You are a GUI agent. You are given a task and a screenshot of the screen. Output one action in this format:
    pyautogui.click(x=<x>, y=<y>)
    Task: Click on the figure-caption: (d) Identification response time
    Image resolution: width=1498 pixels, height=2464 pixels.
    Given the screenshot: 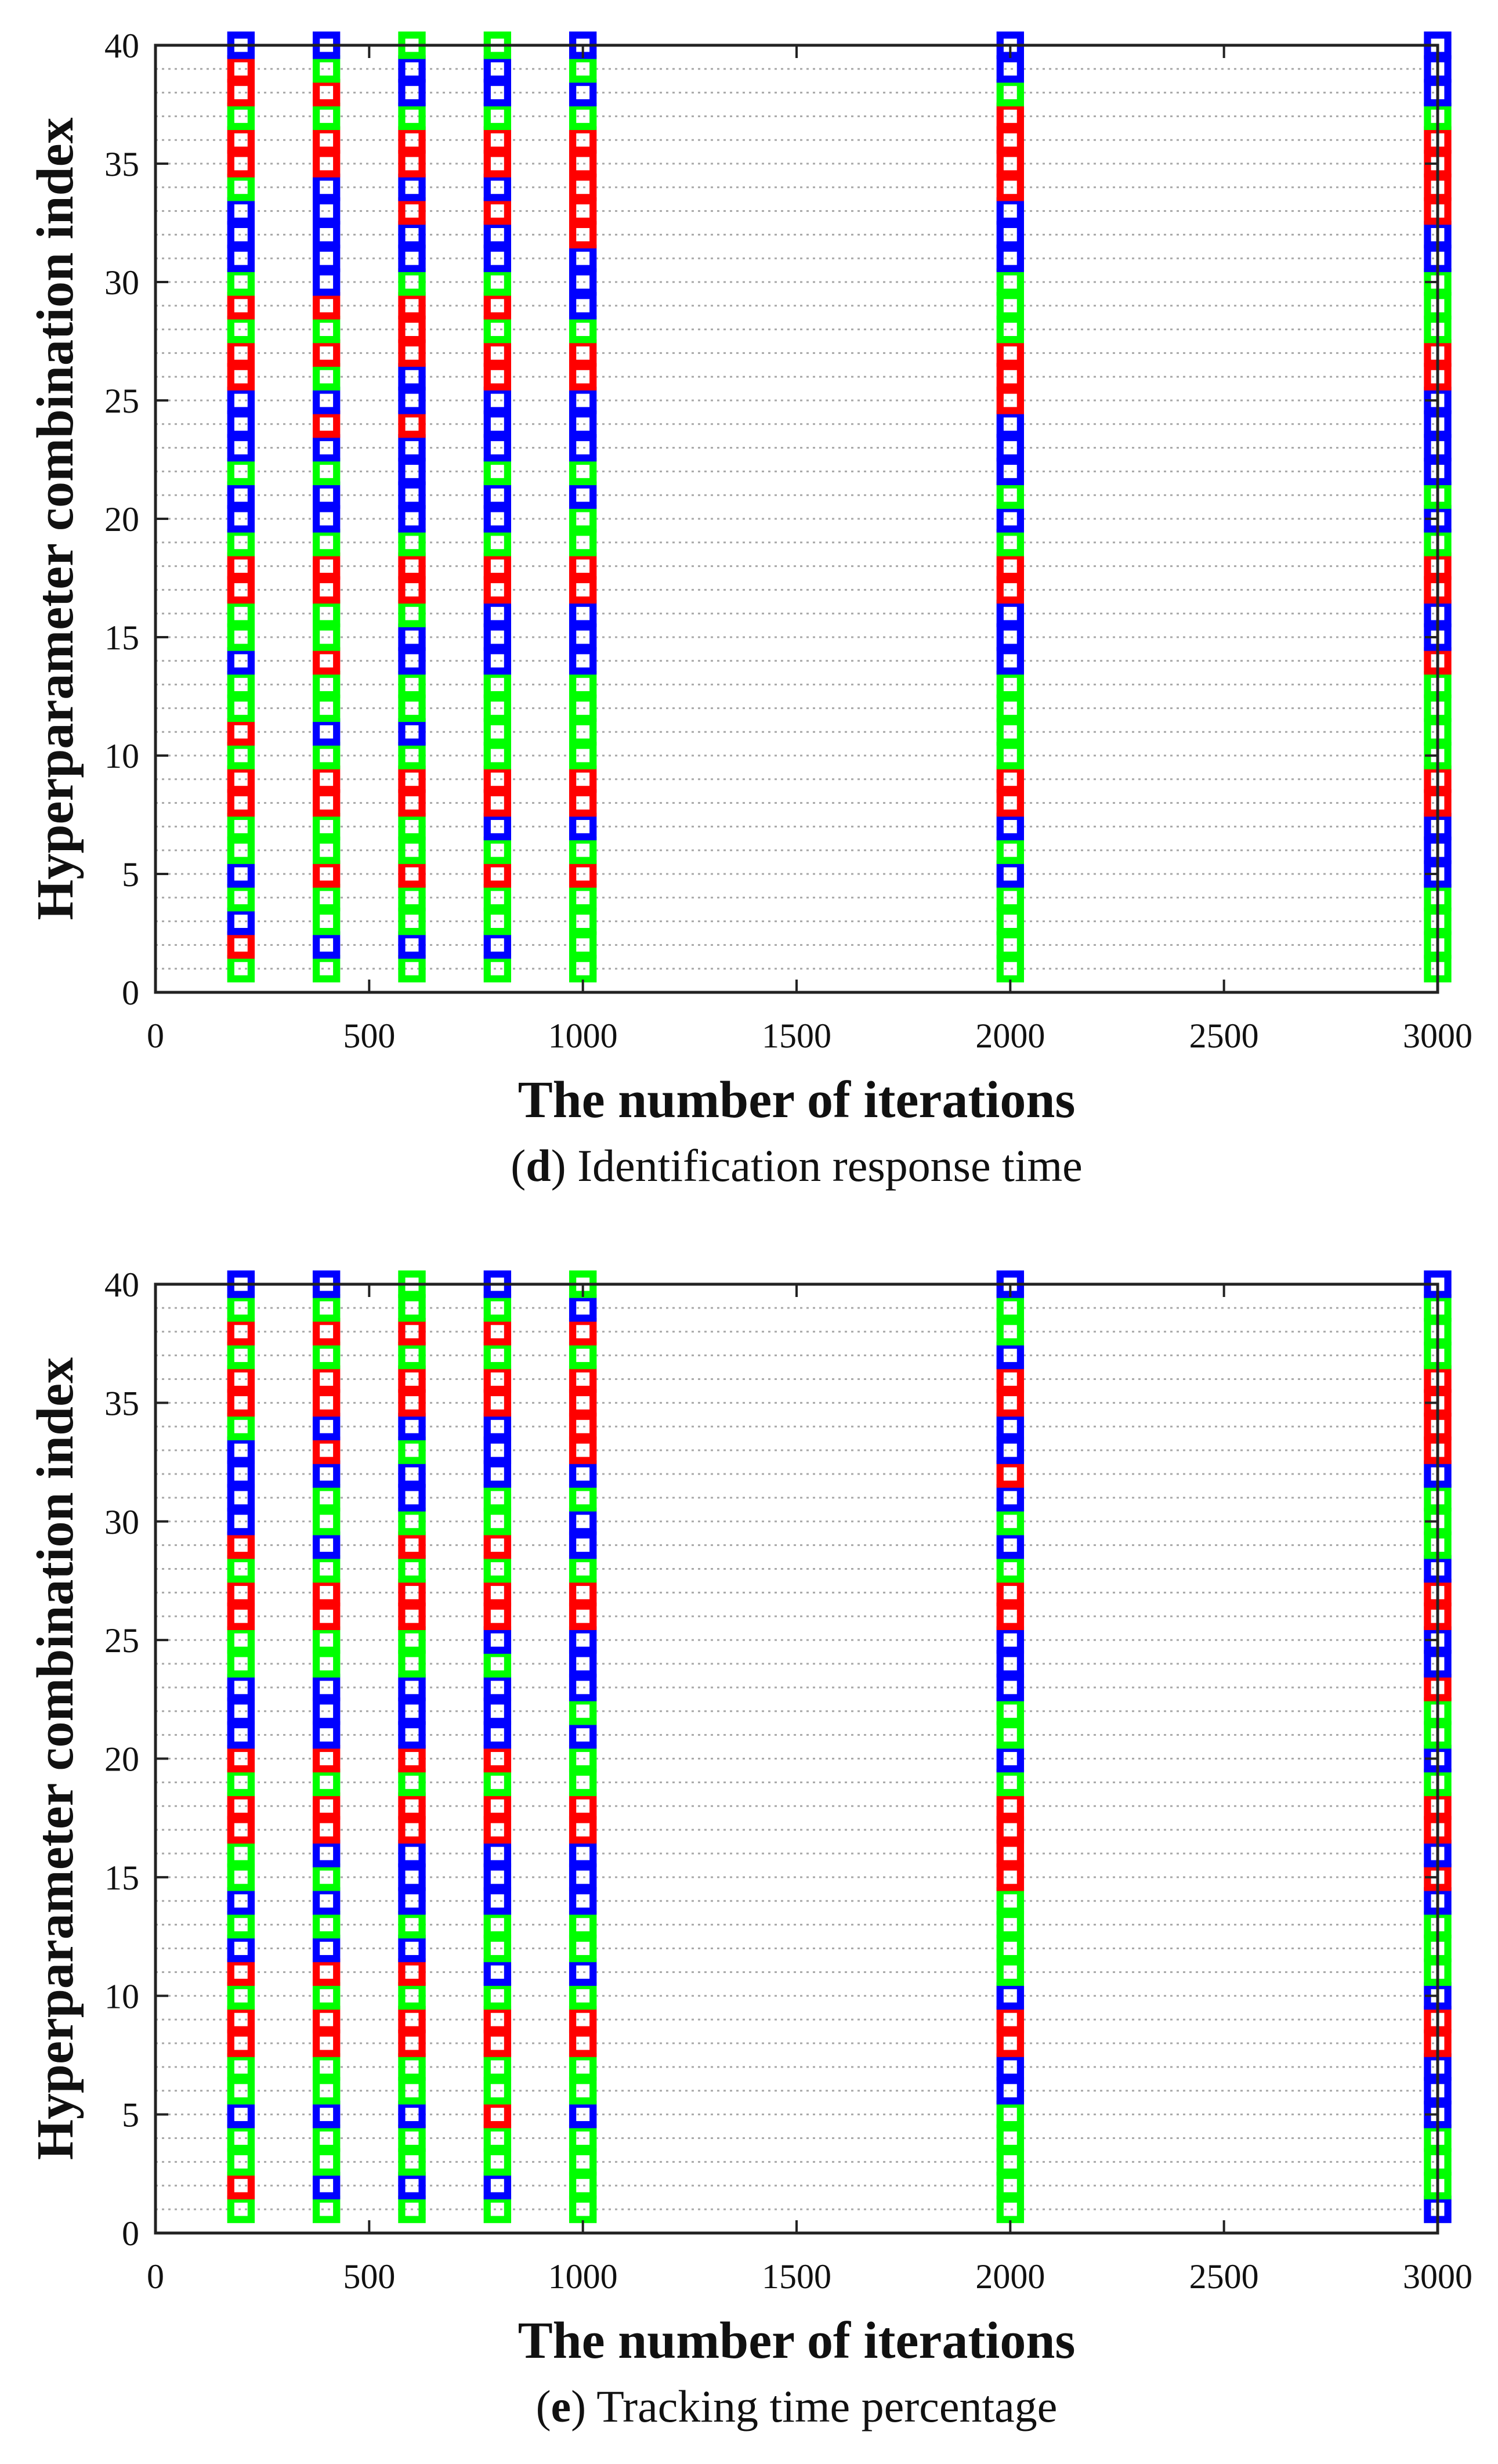 What is the action you would take?
    pyautogui.click(x=797, y=1165)
    